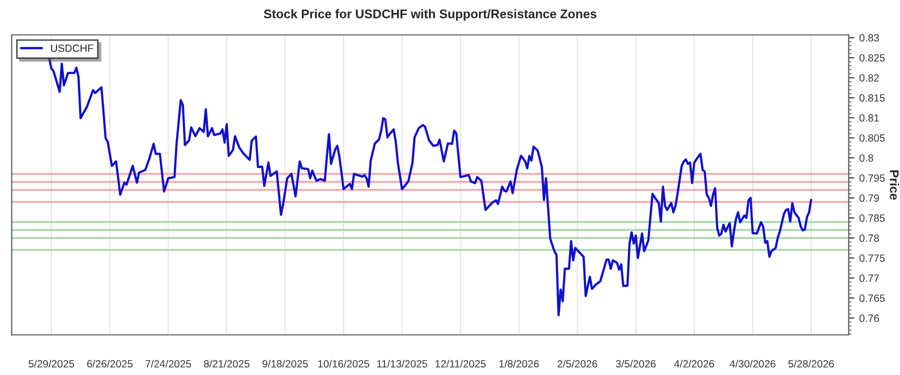 Image resolution: width=900 pixels, height=375 pixels. What do you see at coordinates (578, 364) in the screenshot?
I see `x-tick-label: 2/5/2026` at bounding box center [578, 364].